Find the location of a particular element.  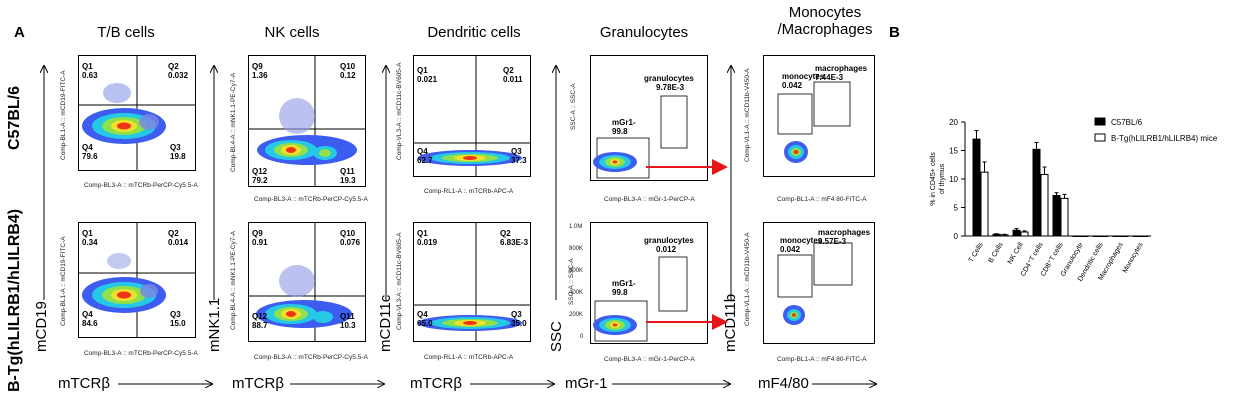

row-label-c57: C57BL/6 is located at coordinates (14, 117).